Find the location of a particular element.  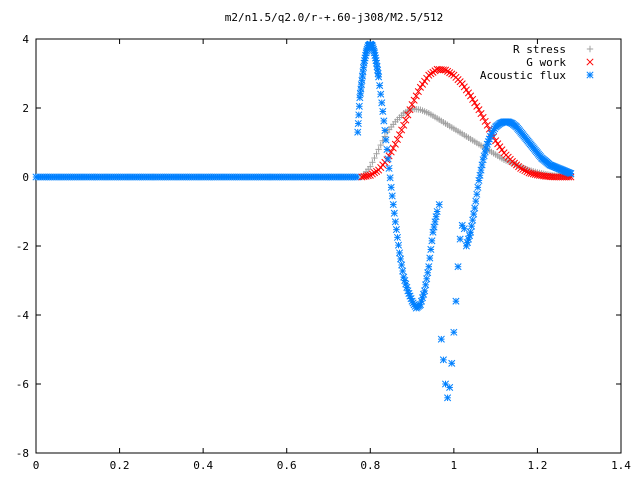

x-tick-label: 0.4 is located at coordinates (203, 465).